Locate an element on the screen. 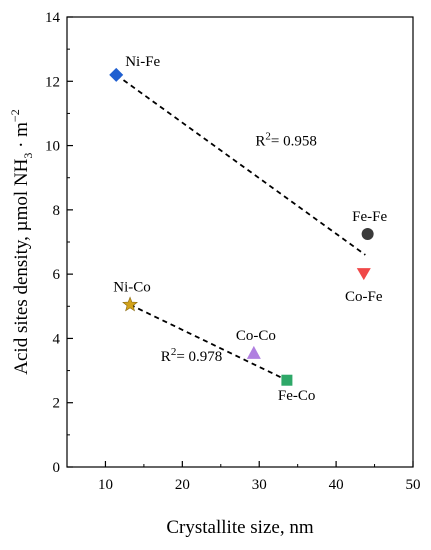 This screenshot has width=431, height=550. r-squared-value: = 0.958 is located at coordinates (294, 142).